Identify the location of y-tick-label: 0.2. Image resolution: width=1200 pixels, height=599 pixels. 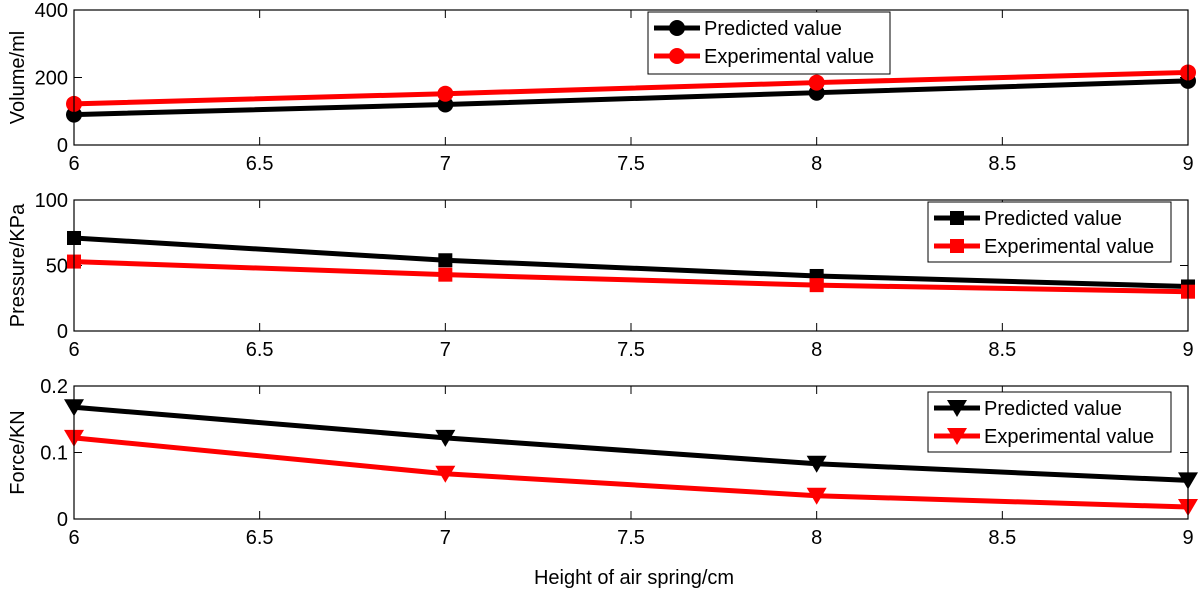
(54, 387).